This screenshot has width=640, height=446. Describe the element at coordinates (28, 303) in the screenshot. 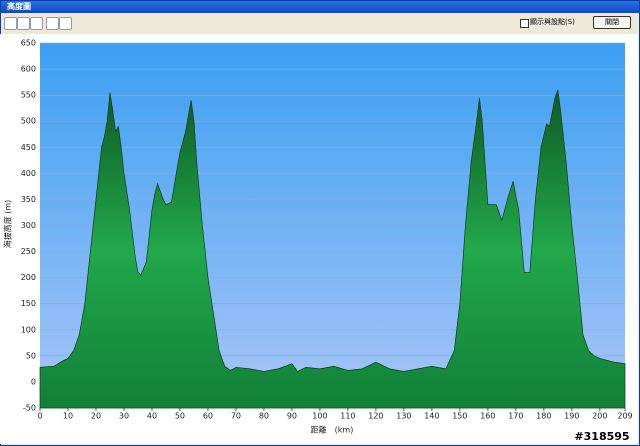

I see `y-tick-label: 150` at that location.